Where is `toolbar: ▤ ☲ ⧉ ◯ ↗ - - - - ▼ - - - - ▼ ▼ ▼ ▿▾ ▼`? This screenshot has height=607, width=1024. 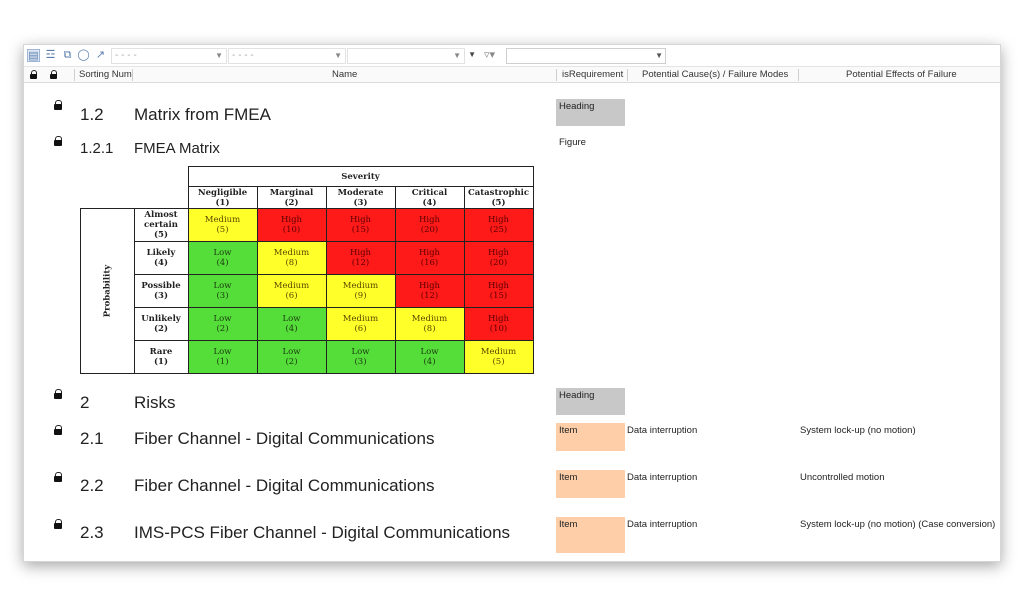
toolbar: ▤ ☲ ⧉ ◯ ↗ - - - - ▼ - - - - ▼ ▼ ▼ ▿▾ ▼ is located at coordinates (512, 56).